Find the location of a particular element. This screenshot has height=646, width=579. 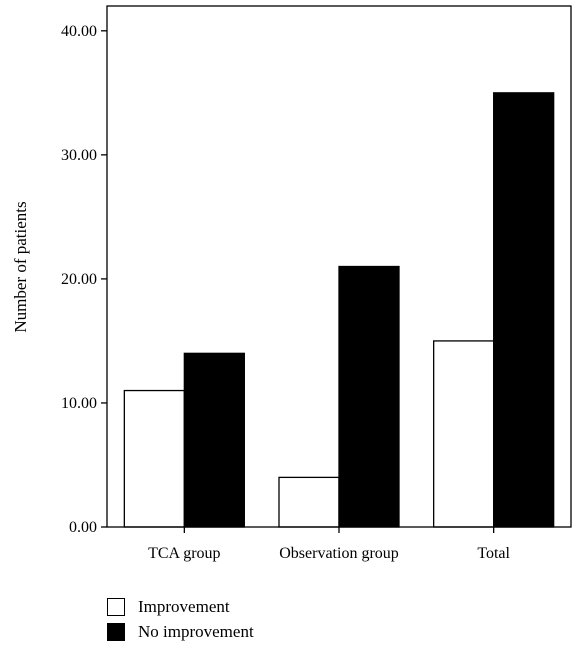

x-tick-label: Observation group is located at coordinates (339, 553).